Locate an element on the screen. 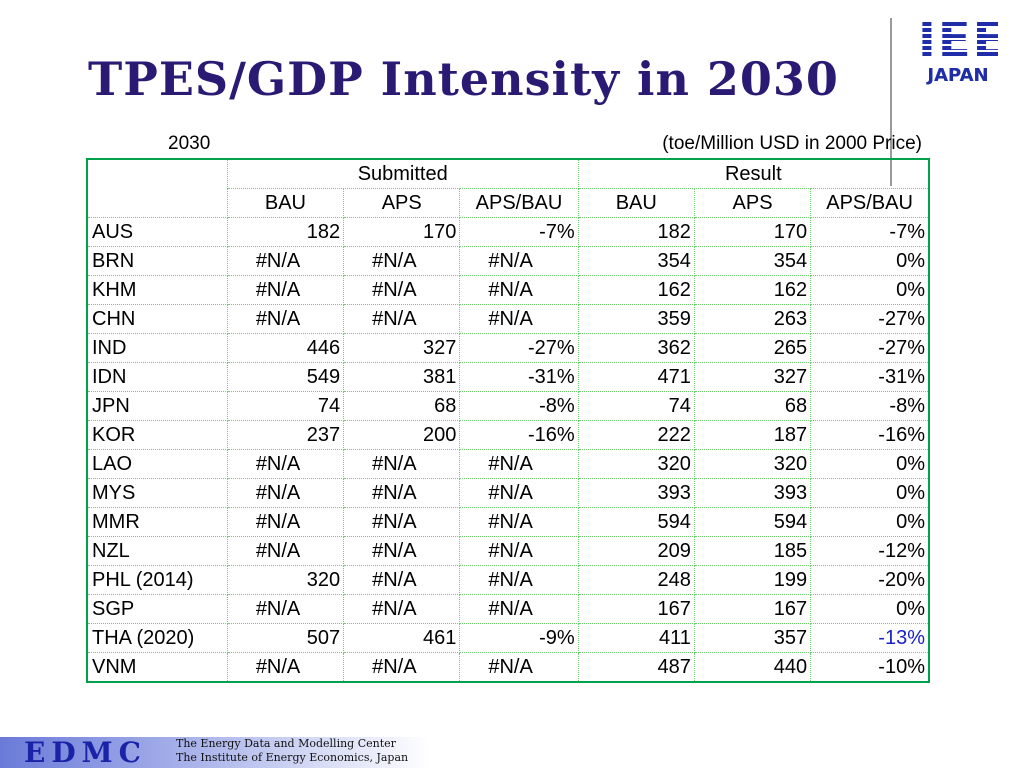 The height and width of the screenshot is (769, 1024). value-cell: 411 is located at coordinates (636, 638).